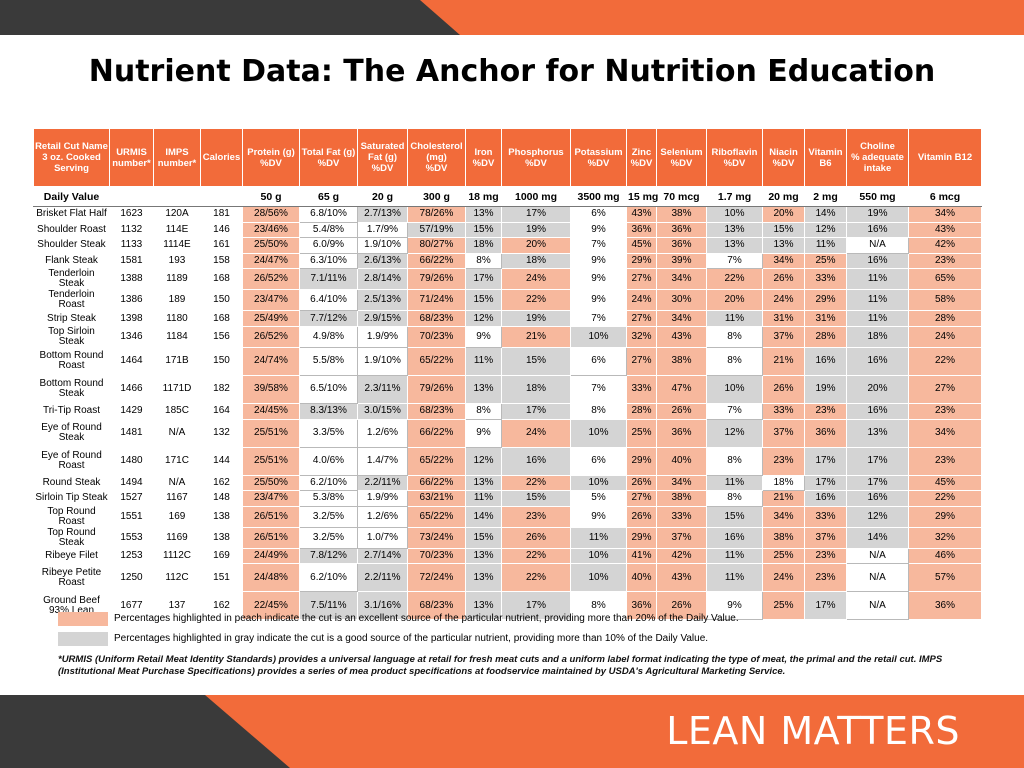 This screenshot has height=768, width=1024. I want to click on table-cell: 2.3/11%, so click(382, 389).